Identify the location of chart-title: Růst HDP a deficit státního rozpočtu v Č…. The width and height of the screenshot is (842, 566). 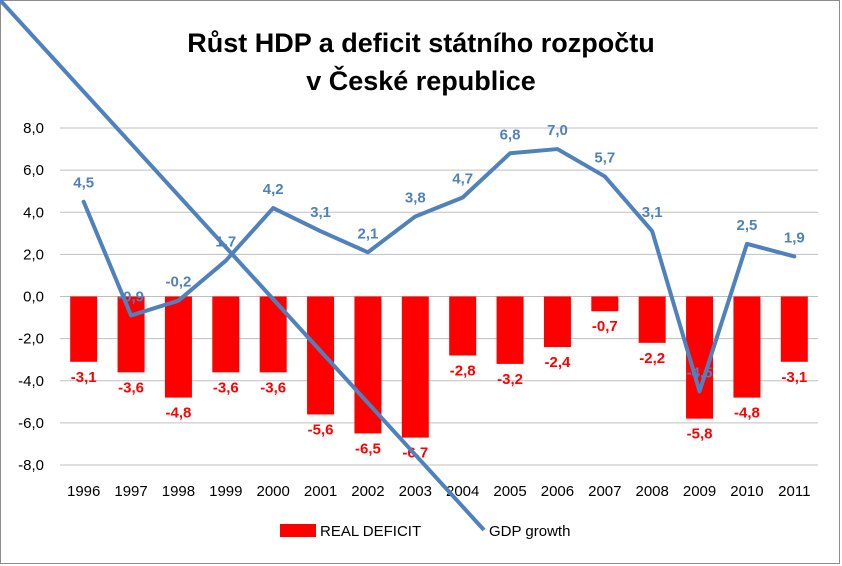
(421, 62).